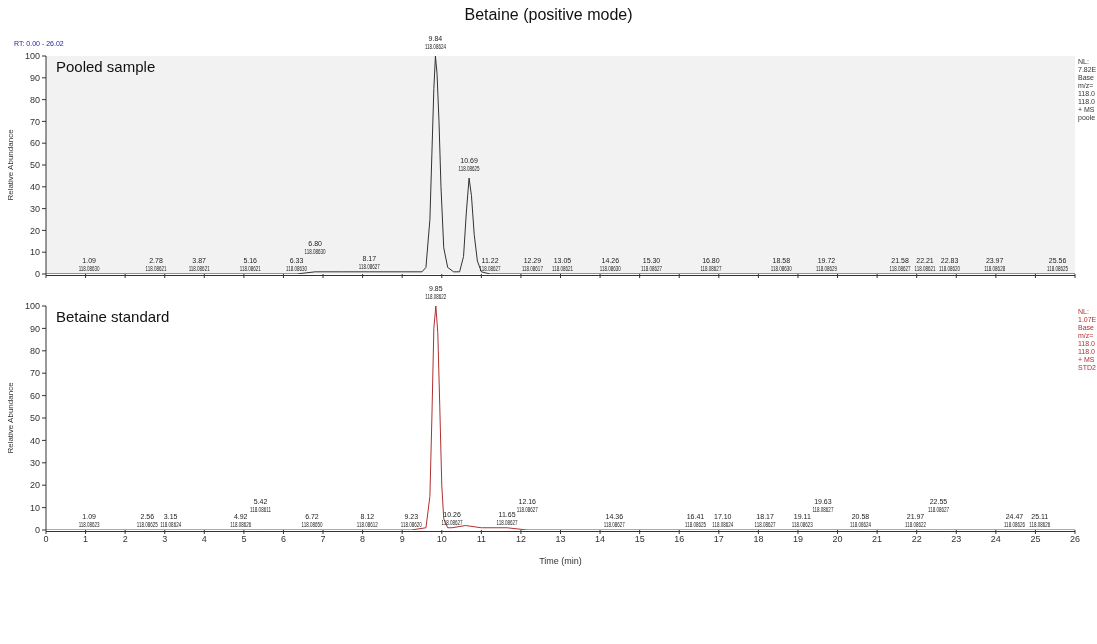 The image size is (1097, 644). What do you see at coordinates (244, 539) in the screenshot?
I see `x-tick-label: 5` at bounding box center [244, 539].